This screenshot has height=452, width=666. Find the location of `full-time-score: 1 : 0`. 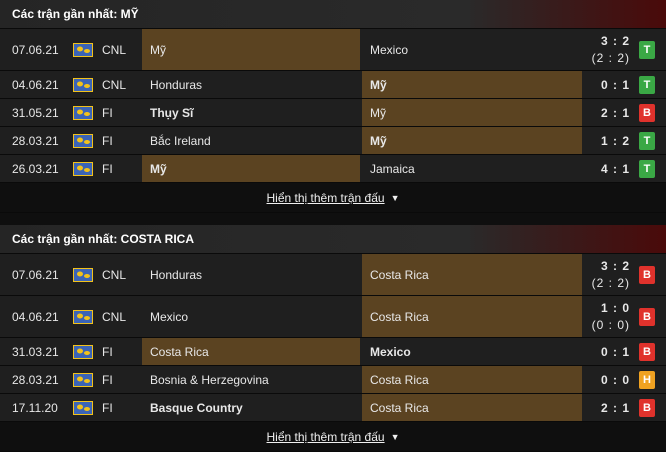

full-time-score: 1 : 0 is located at coordinates (615, 308).